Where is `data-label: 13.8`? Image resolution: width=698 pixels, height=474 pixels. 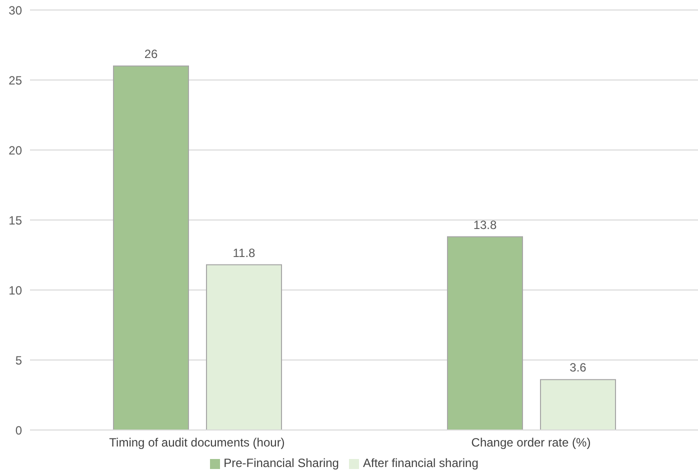 data-label: 13.8 is located at coordinates (485, 225).